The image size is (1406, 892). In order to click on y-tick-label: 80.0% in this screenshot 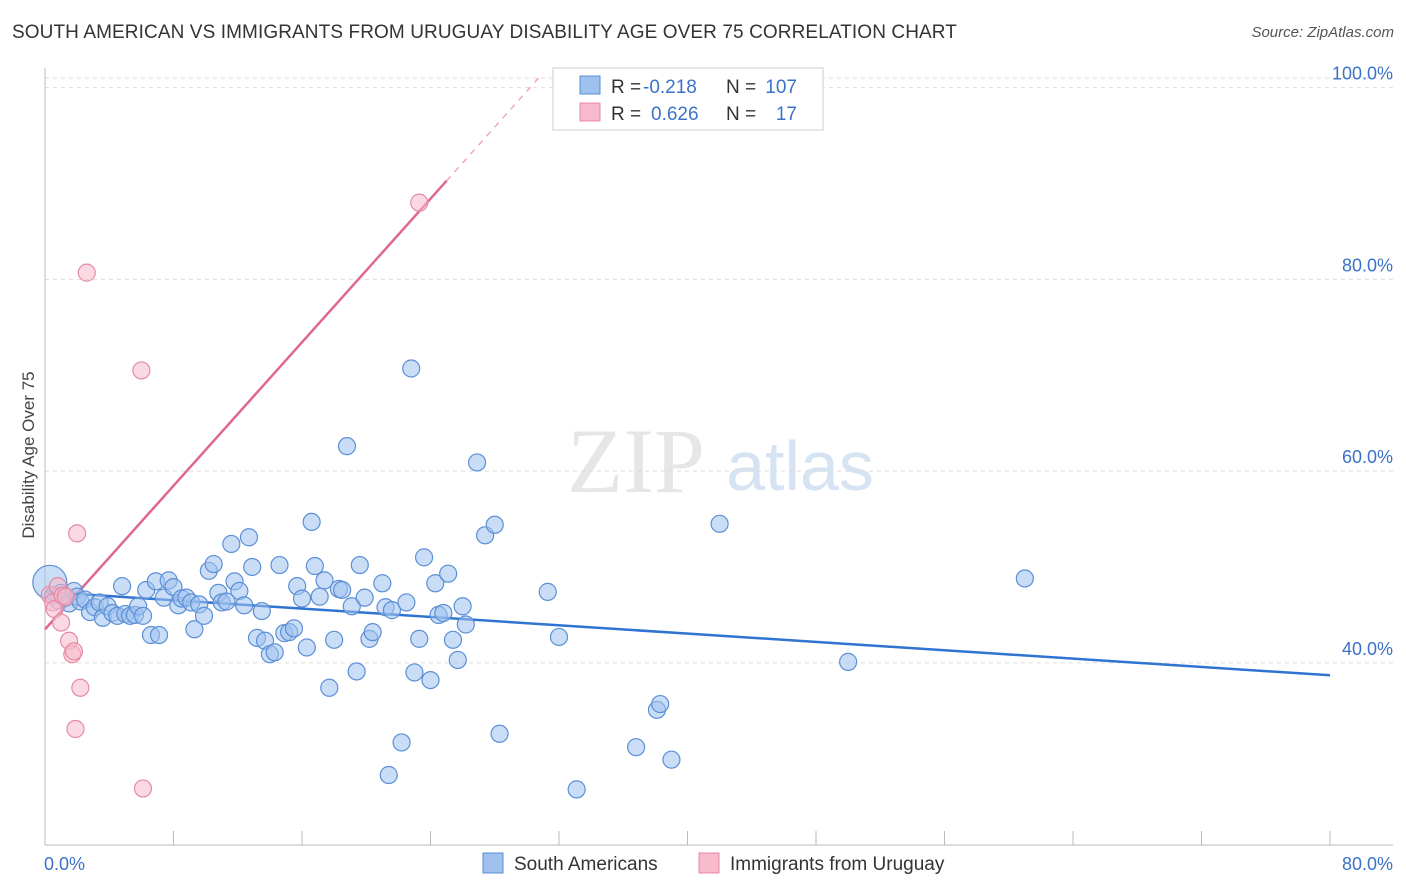, I will do `click(1367, 265)`.